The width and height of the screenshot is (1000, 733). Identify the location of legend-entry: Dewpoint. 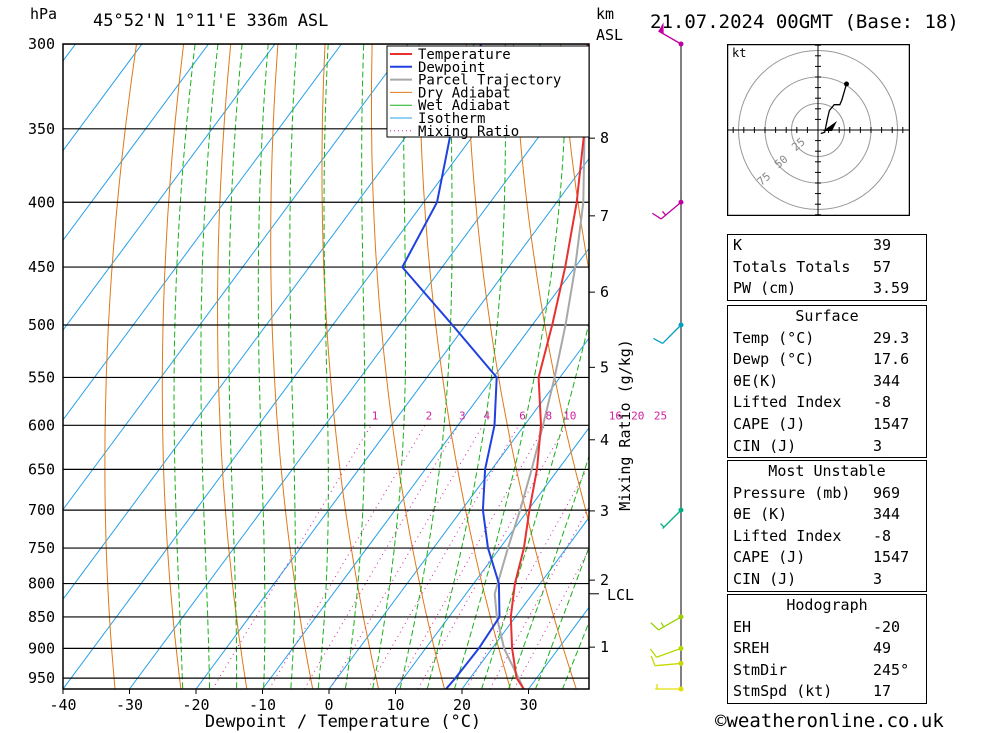
(451, 68).